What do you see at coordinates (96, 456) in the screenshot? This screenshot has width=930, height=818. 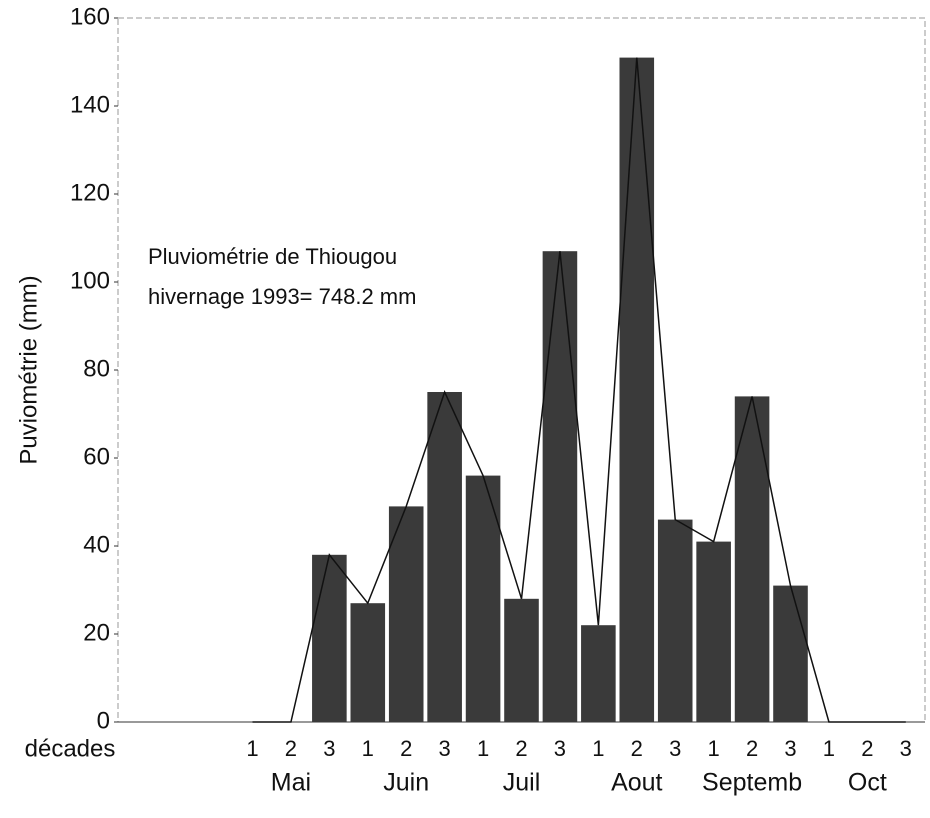 I see `y-tick-label: 60` at bounding box center [96, 456].